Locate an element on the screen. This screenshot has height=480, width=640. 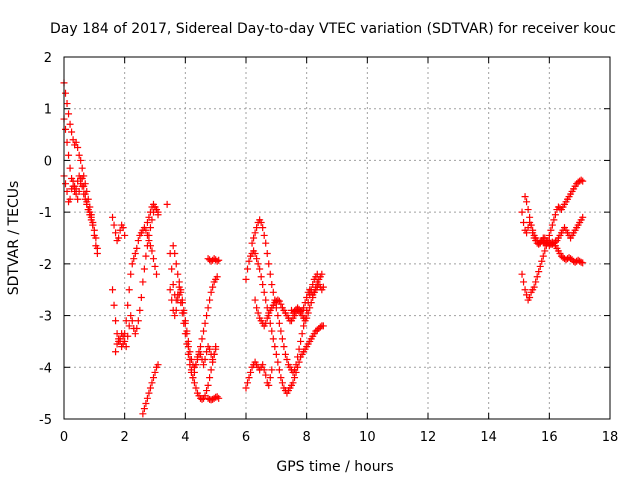
series-track-r is located at coordinates (307, 299).